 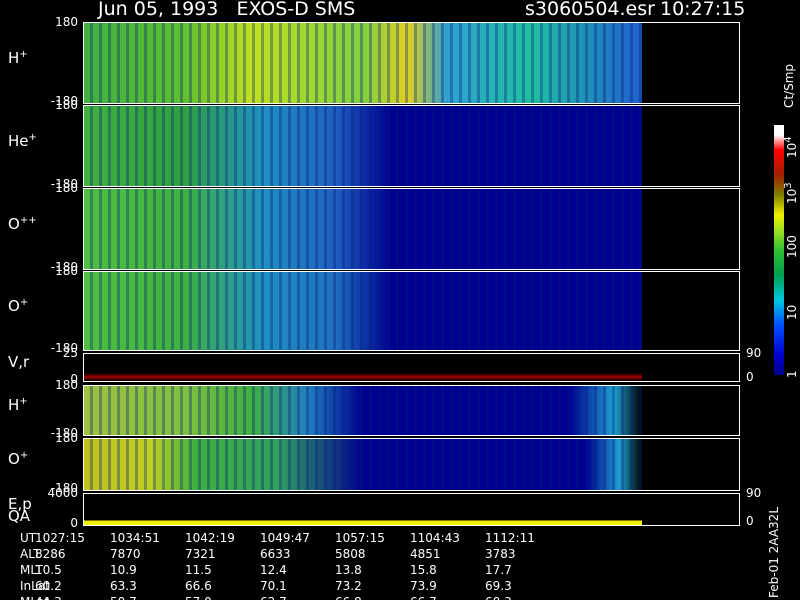 What do you see at coordinates (348, 598) in the screenshot?
I see `table-cell: 66.8` at bounding box center [348, 598].